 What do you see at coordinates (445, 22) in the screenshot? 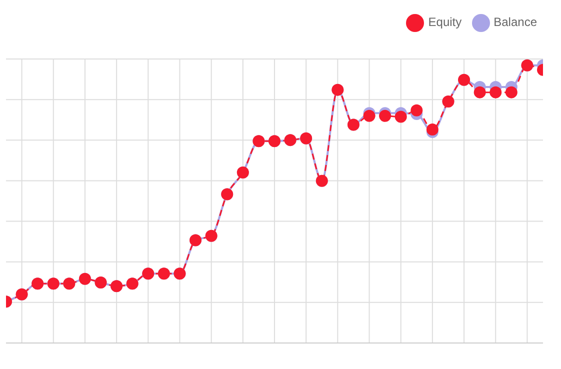
I see `legend-label: Equity` at bounding box center [445, 22].